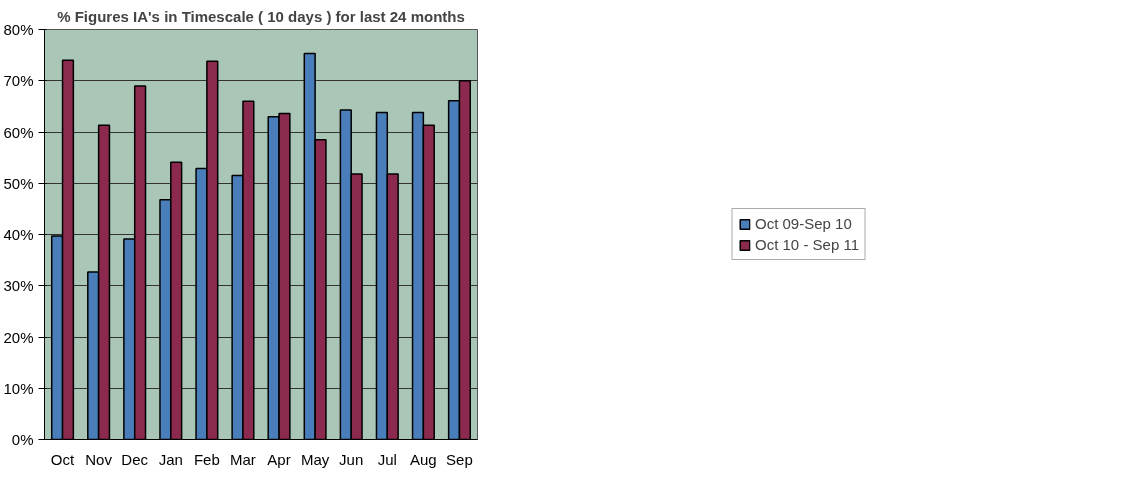 The height and width of the screenshot is (486, 1137). I want to click on y-tick-label: 0%, so click(22, 439).